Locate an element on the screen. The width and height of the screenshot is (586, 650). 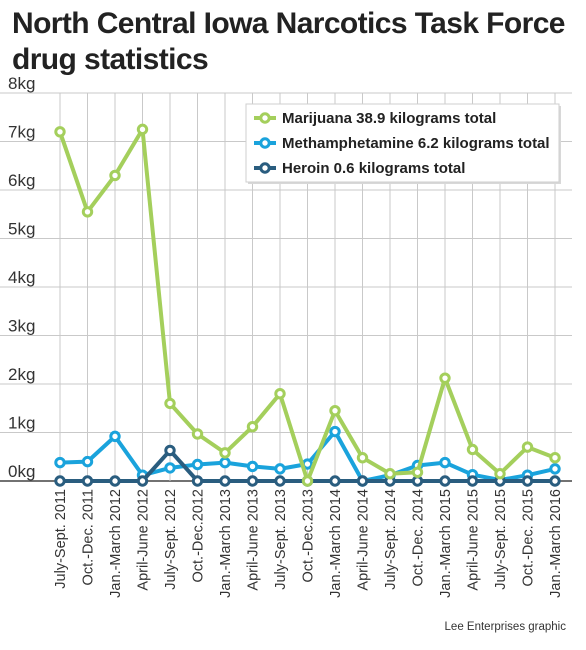
y-tick-label: 3kg is located at coordinates (21, 326).